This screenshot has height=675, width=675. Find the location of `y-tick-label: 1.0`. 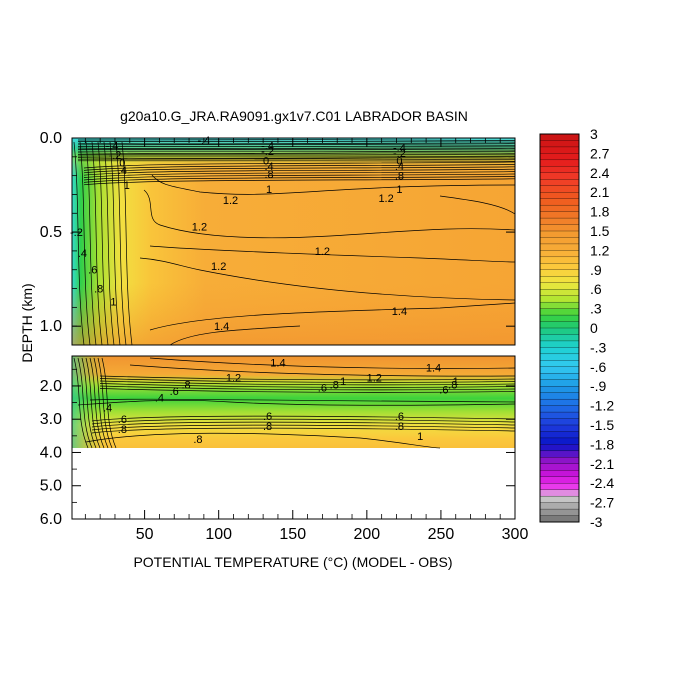

y-tick-label: 1.0 is located at coordinates (51, 326).